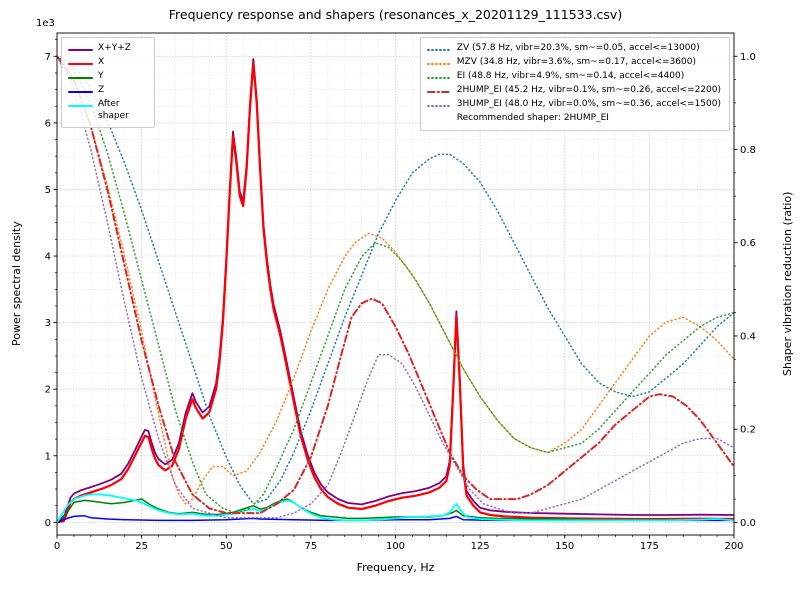 The height and width of the screenshot is (600, 800). Describe the element at coordinates (395, 508) in the screenshot. I see `series-psd_after_shaper` at that location.